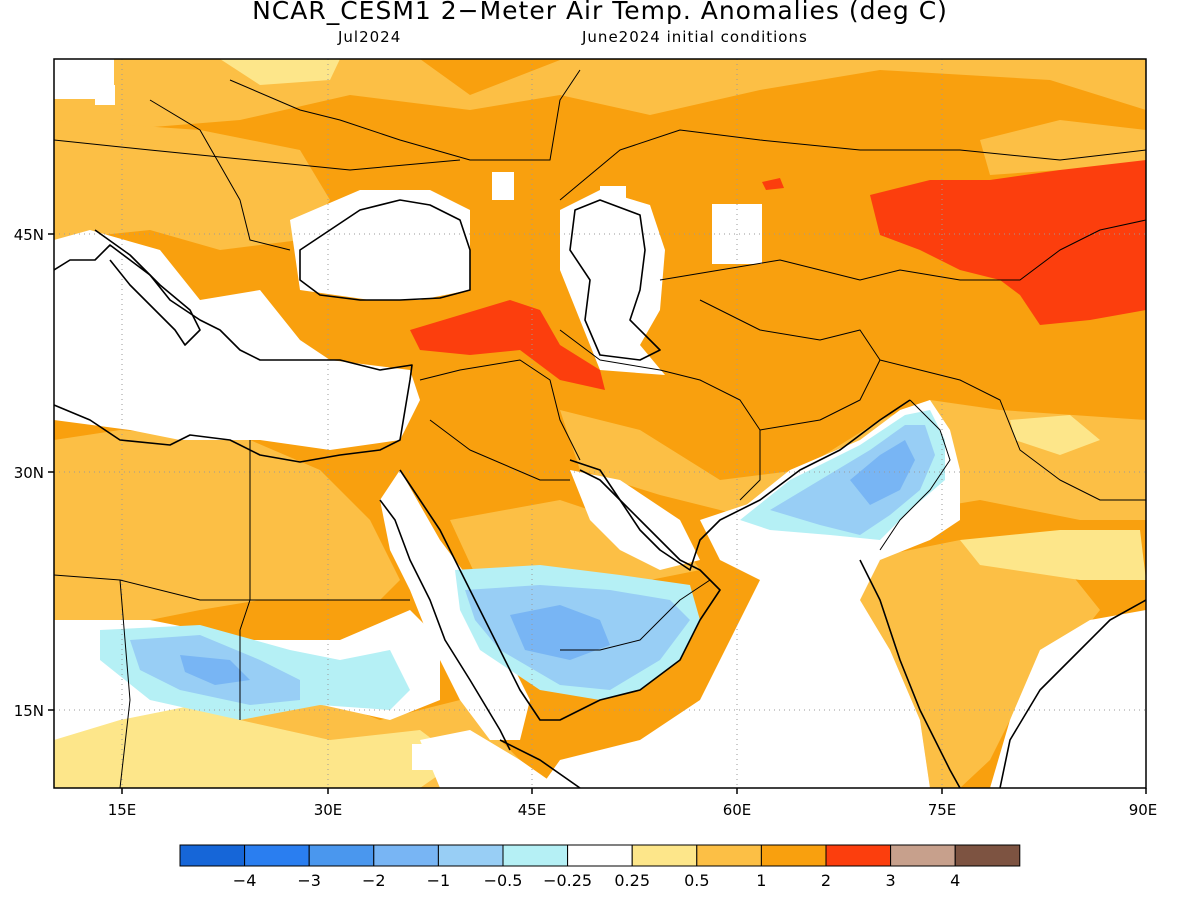 Image resolution: width=1200 pixels, height=900 pixels. I want to click on light-orange-south-europe, so click(192, 185).